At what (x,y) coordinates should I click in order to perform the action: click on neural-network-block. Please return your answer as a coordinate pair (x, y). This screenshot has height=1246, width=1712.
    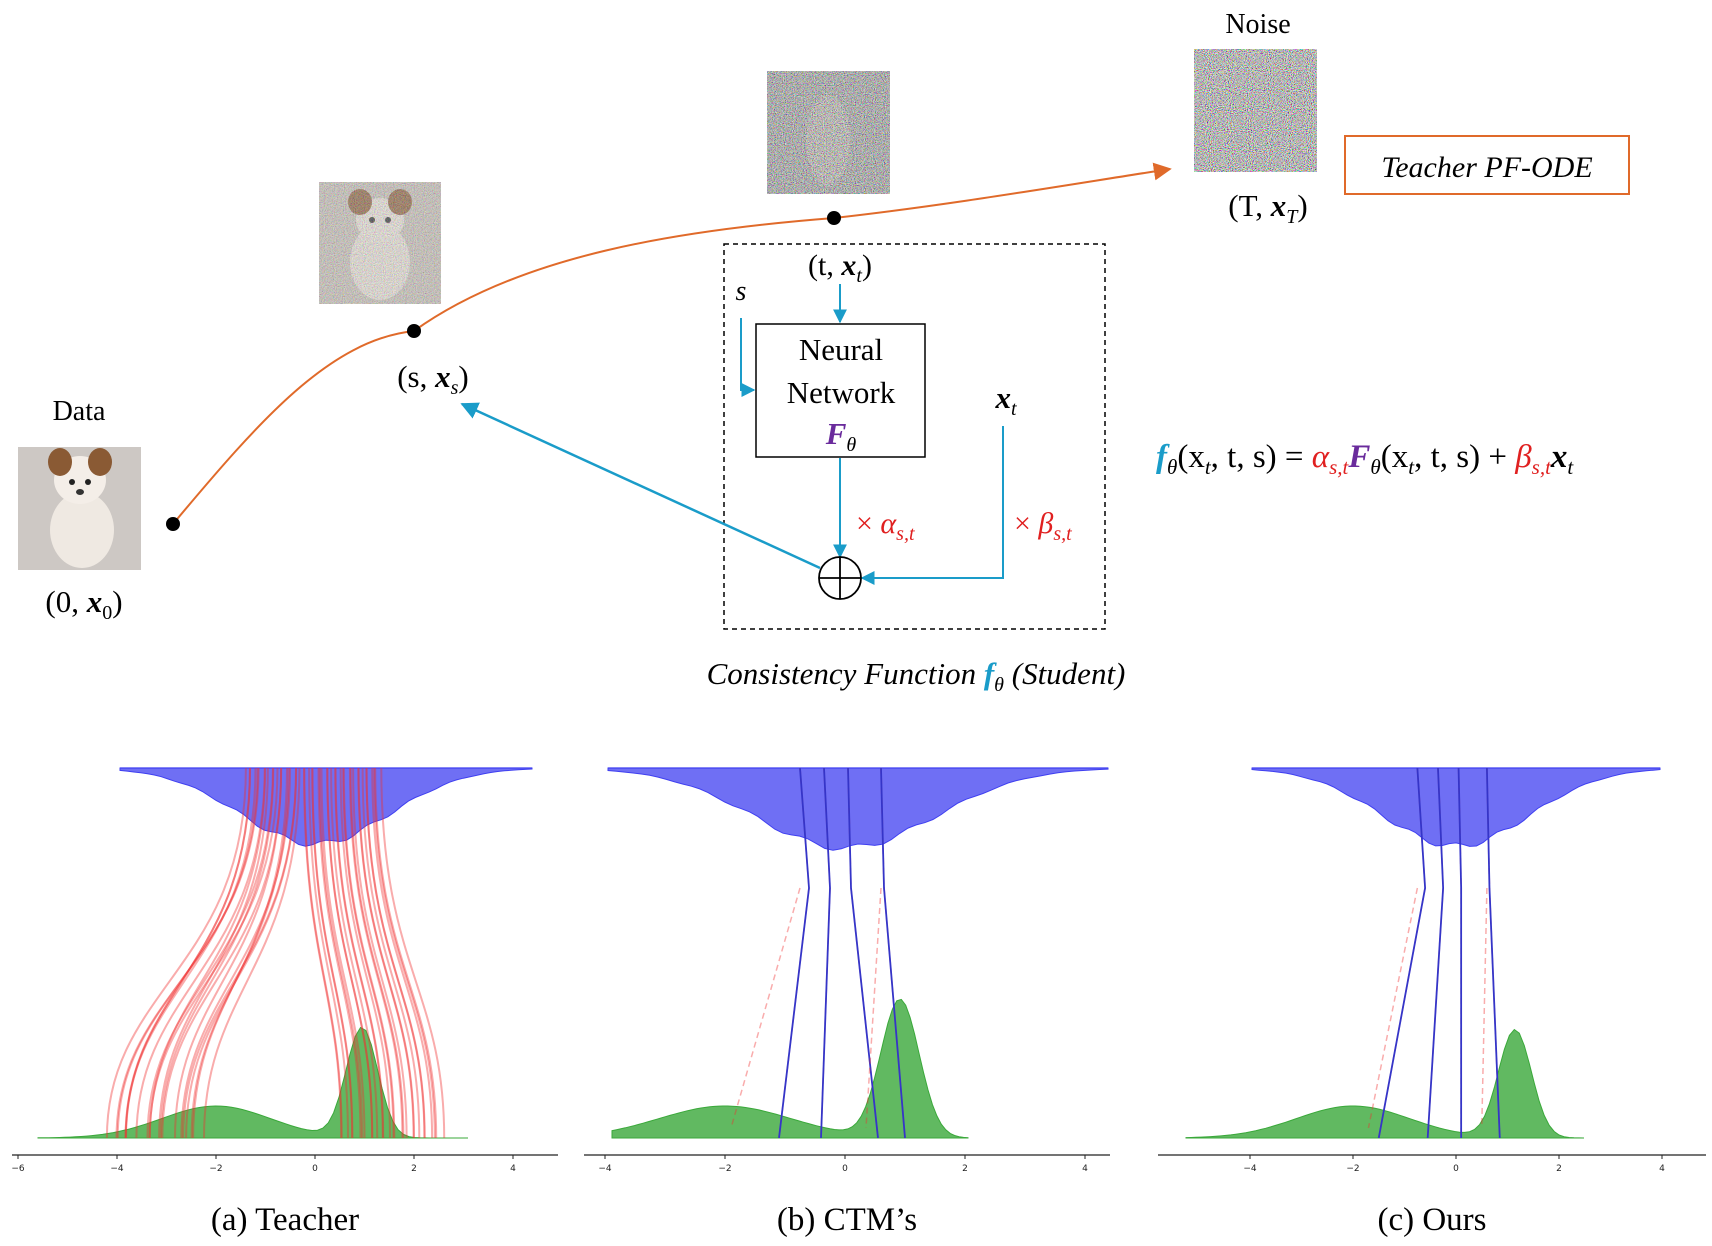
    Looking at the image, I should click on (840, 390).